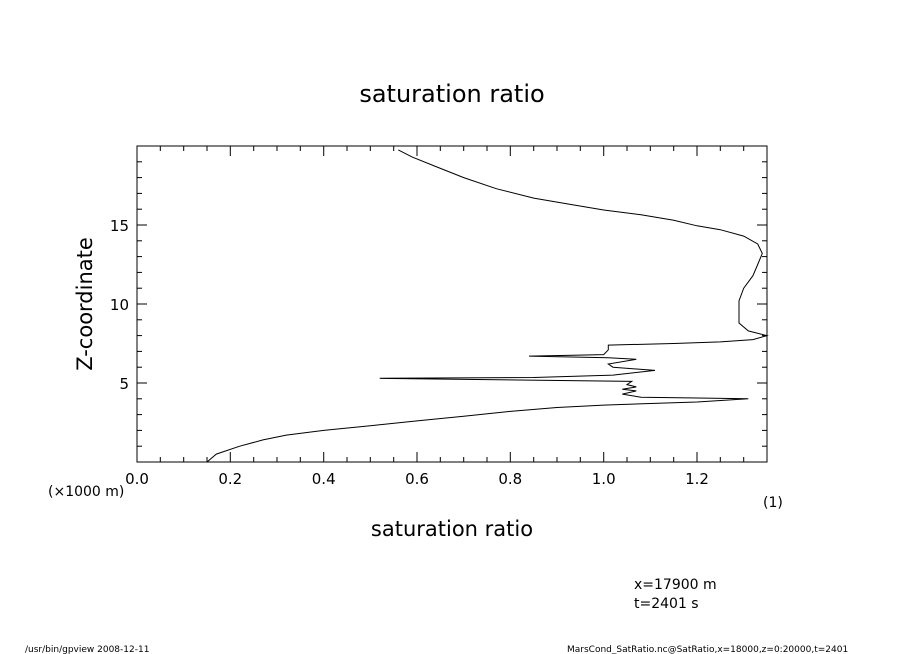 This screenshot has width=904, height=654. What do you see at coordinates (697, 479) in the screenshot?
I see `x-tick-label: 1.2` at bounding box center [697, 479].